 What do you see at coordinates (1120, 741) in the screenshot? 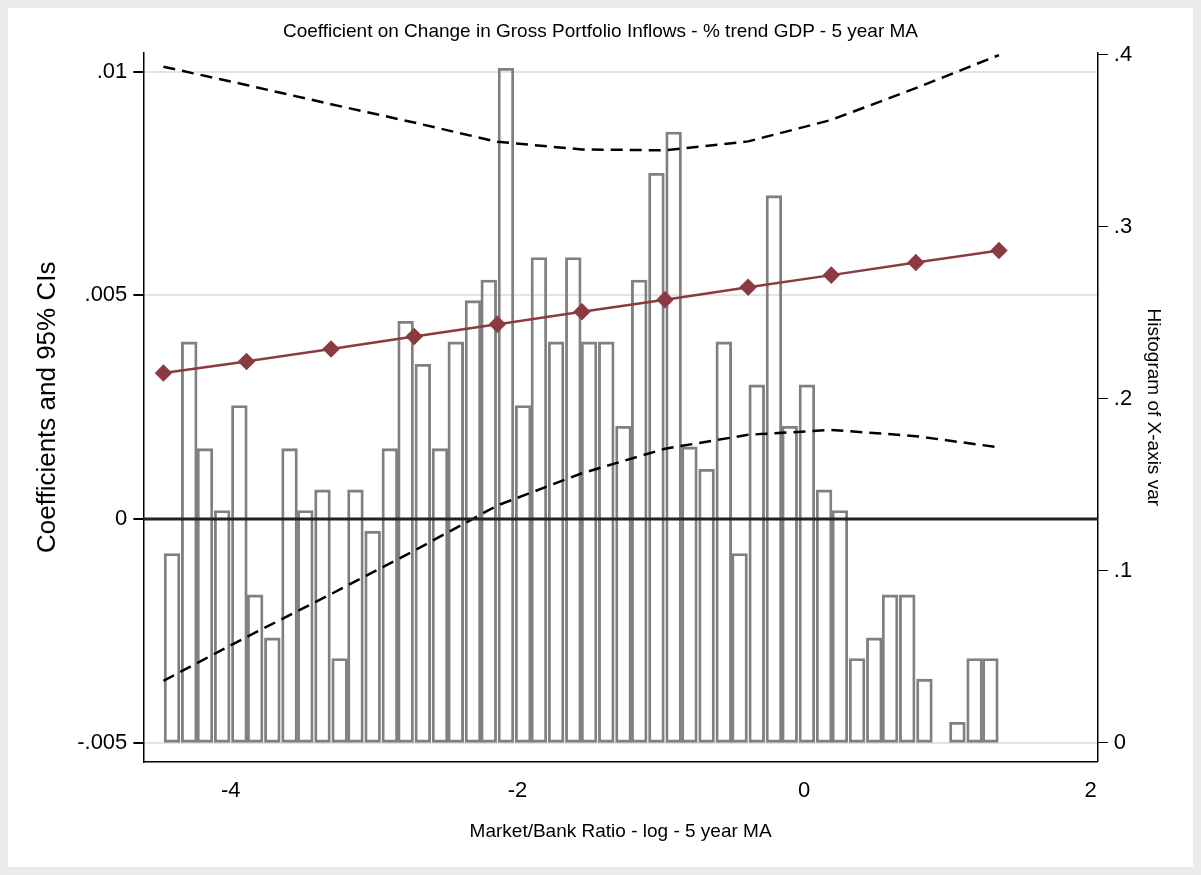
I see `y2-tick-label: 0` at bounding box center [1120, 741].